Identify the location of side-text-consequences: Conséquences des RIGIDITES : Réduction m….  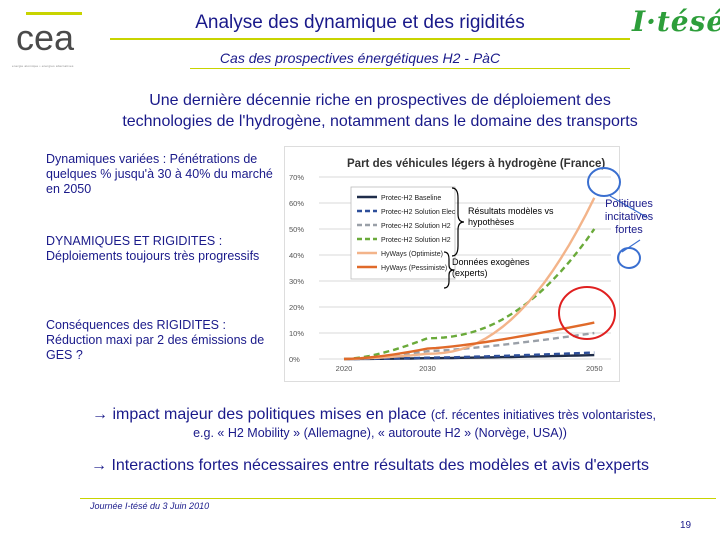
(155, 340).